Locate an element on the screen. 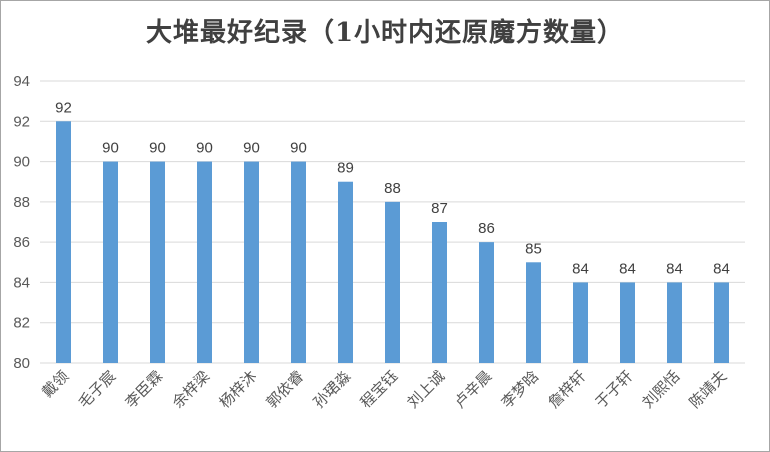 The image size is (770, 452). x-tick-label: 程宝钰 is located at coordinates (379, 389).